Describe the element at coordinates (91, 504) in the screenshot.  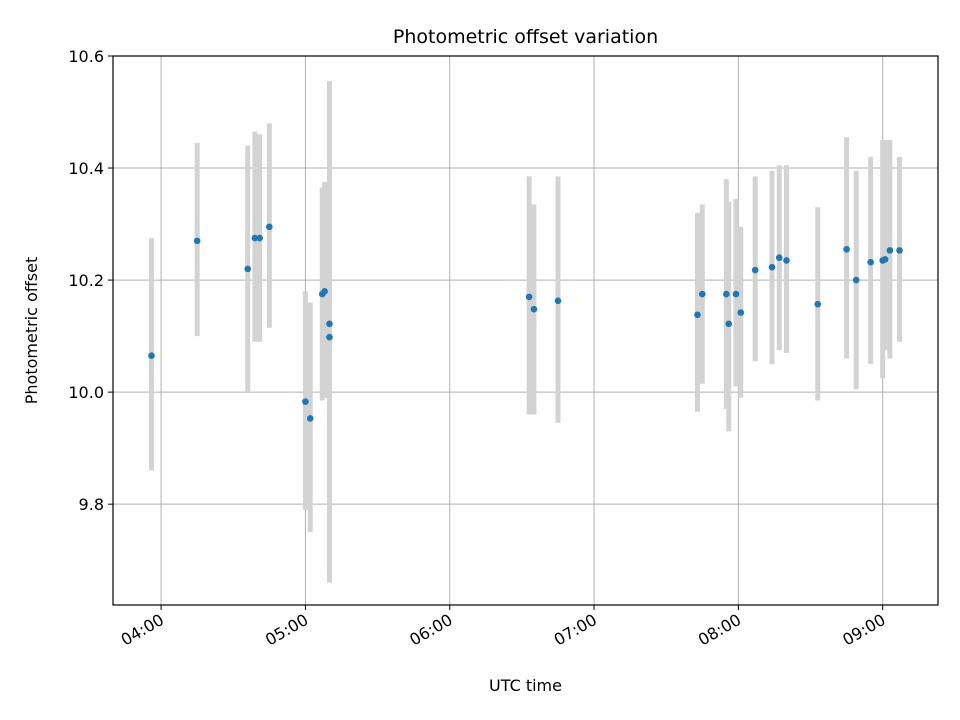
I see `y-tick-label: 9.8` at that location.